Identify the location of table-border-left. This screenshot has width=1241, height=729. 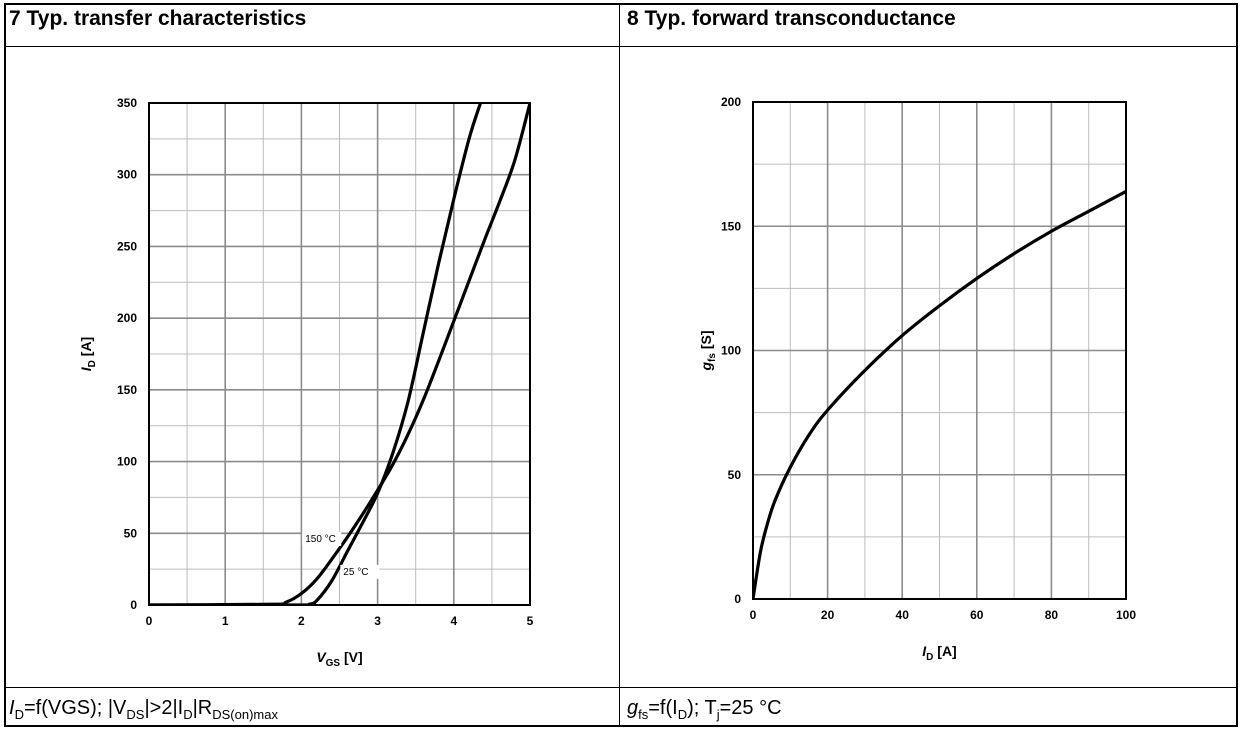
(5, 365).